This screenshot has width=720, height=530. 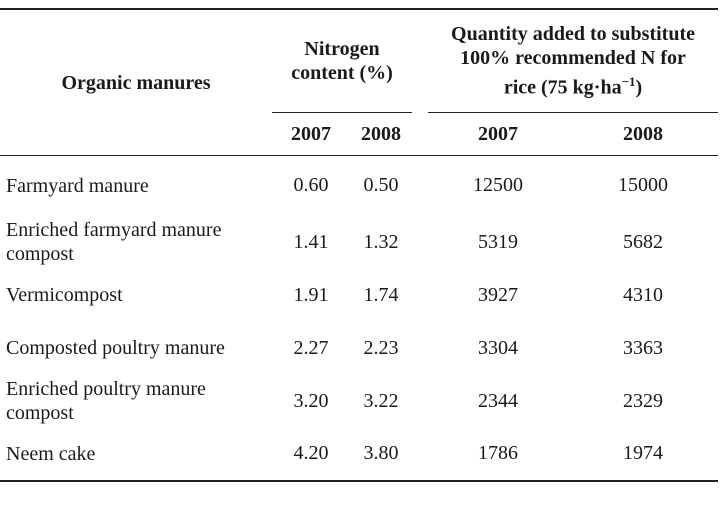 I want to click on row-name-line1: Composted poultry manure, so click(x=115, y=348).